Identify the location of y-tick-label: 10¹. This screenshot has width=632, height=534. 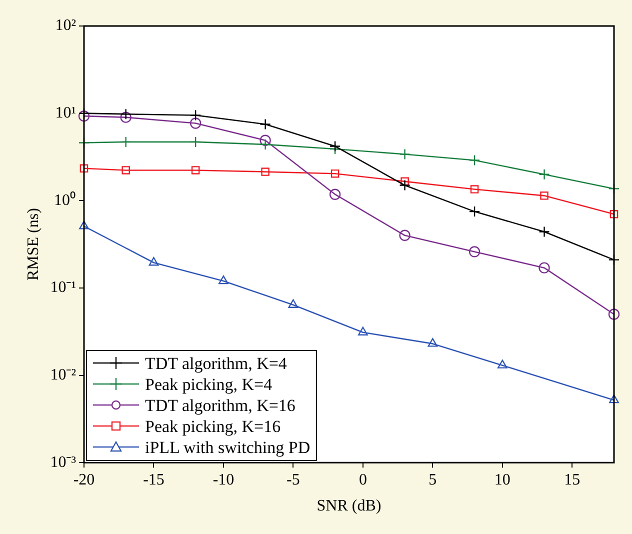
(65, 113).